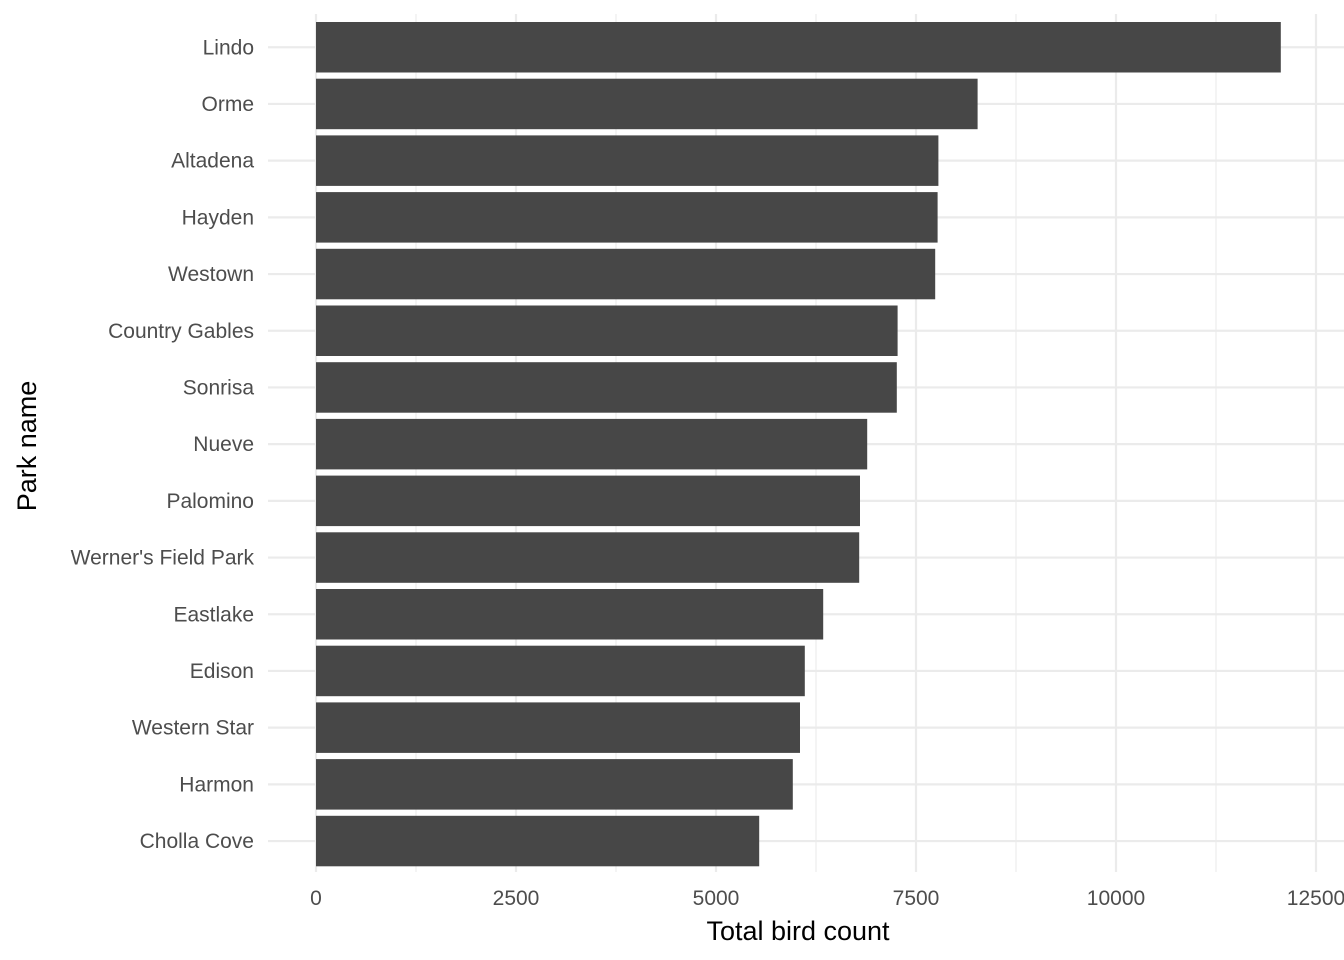 The height and width of the screenshot is (960, 1344). Describe the element at coordinates (228, 104) in the screenshot. I see `y-tick-label: Orme` at that location.